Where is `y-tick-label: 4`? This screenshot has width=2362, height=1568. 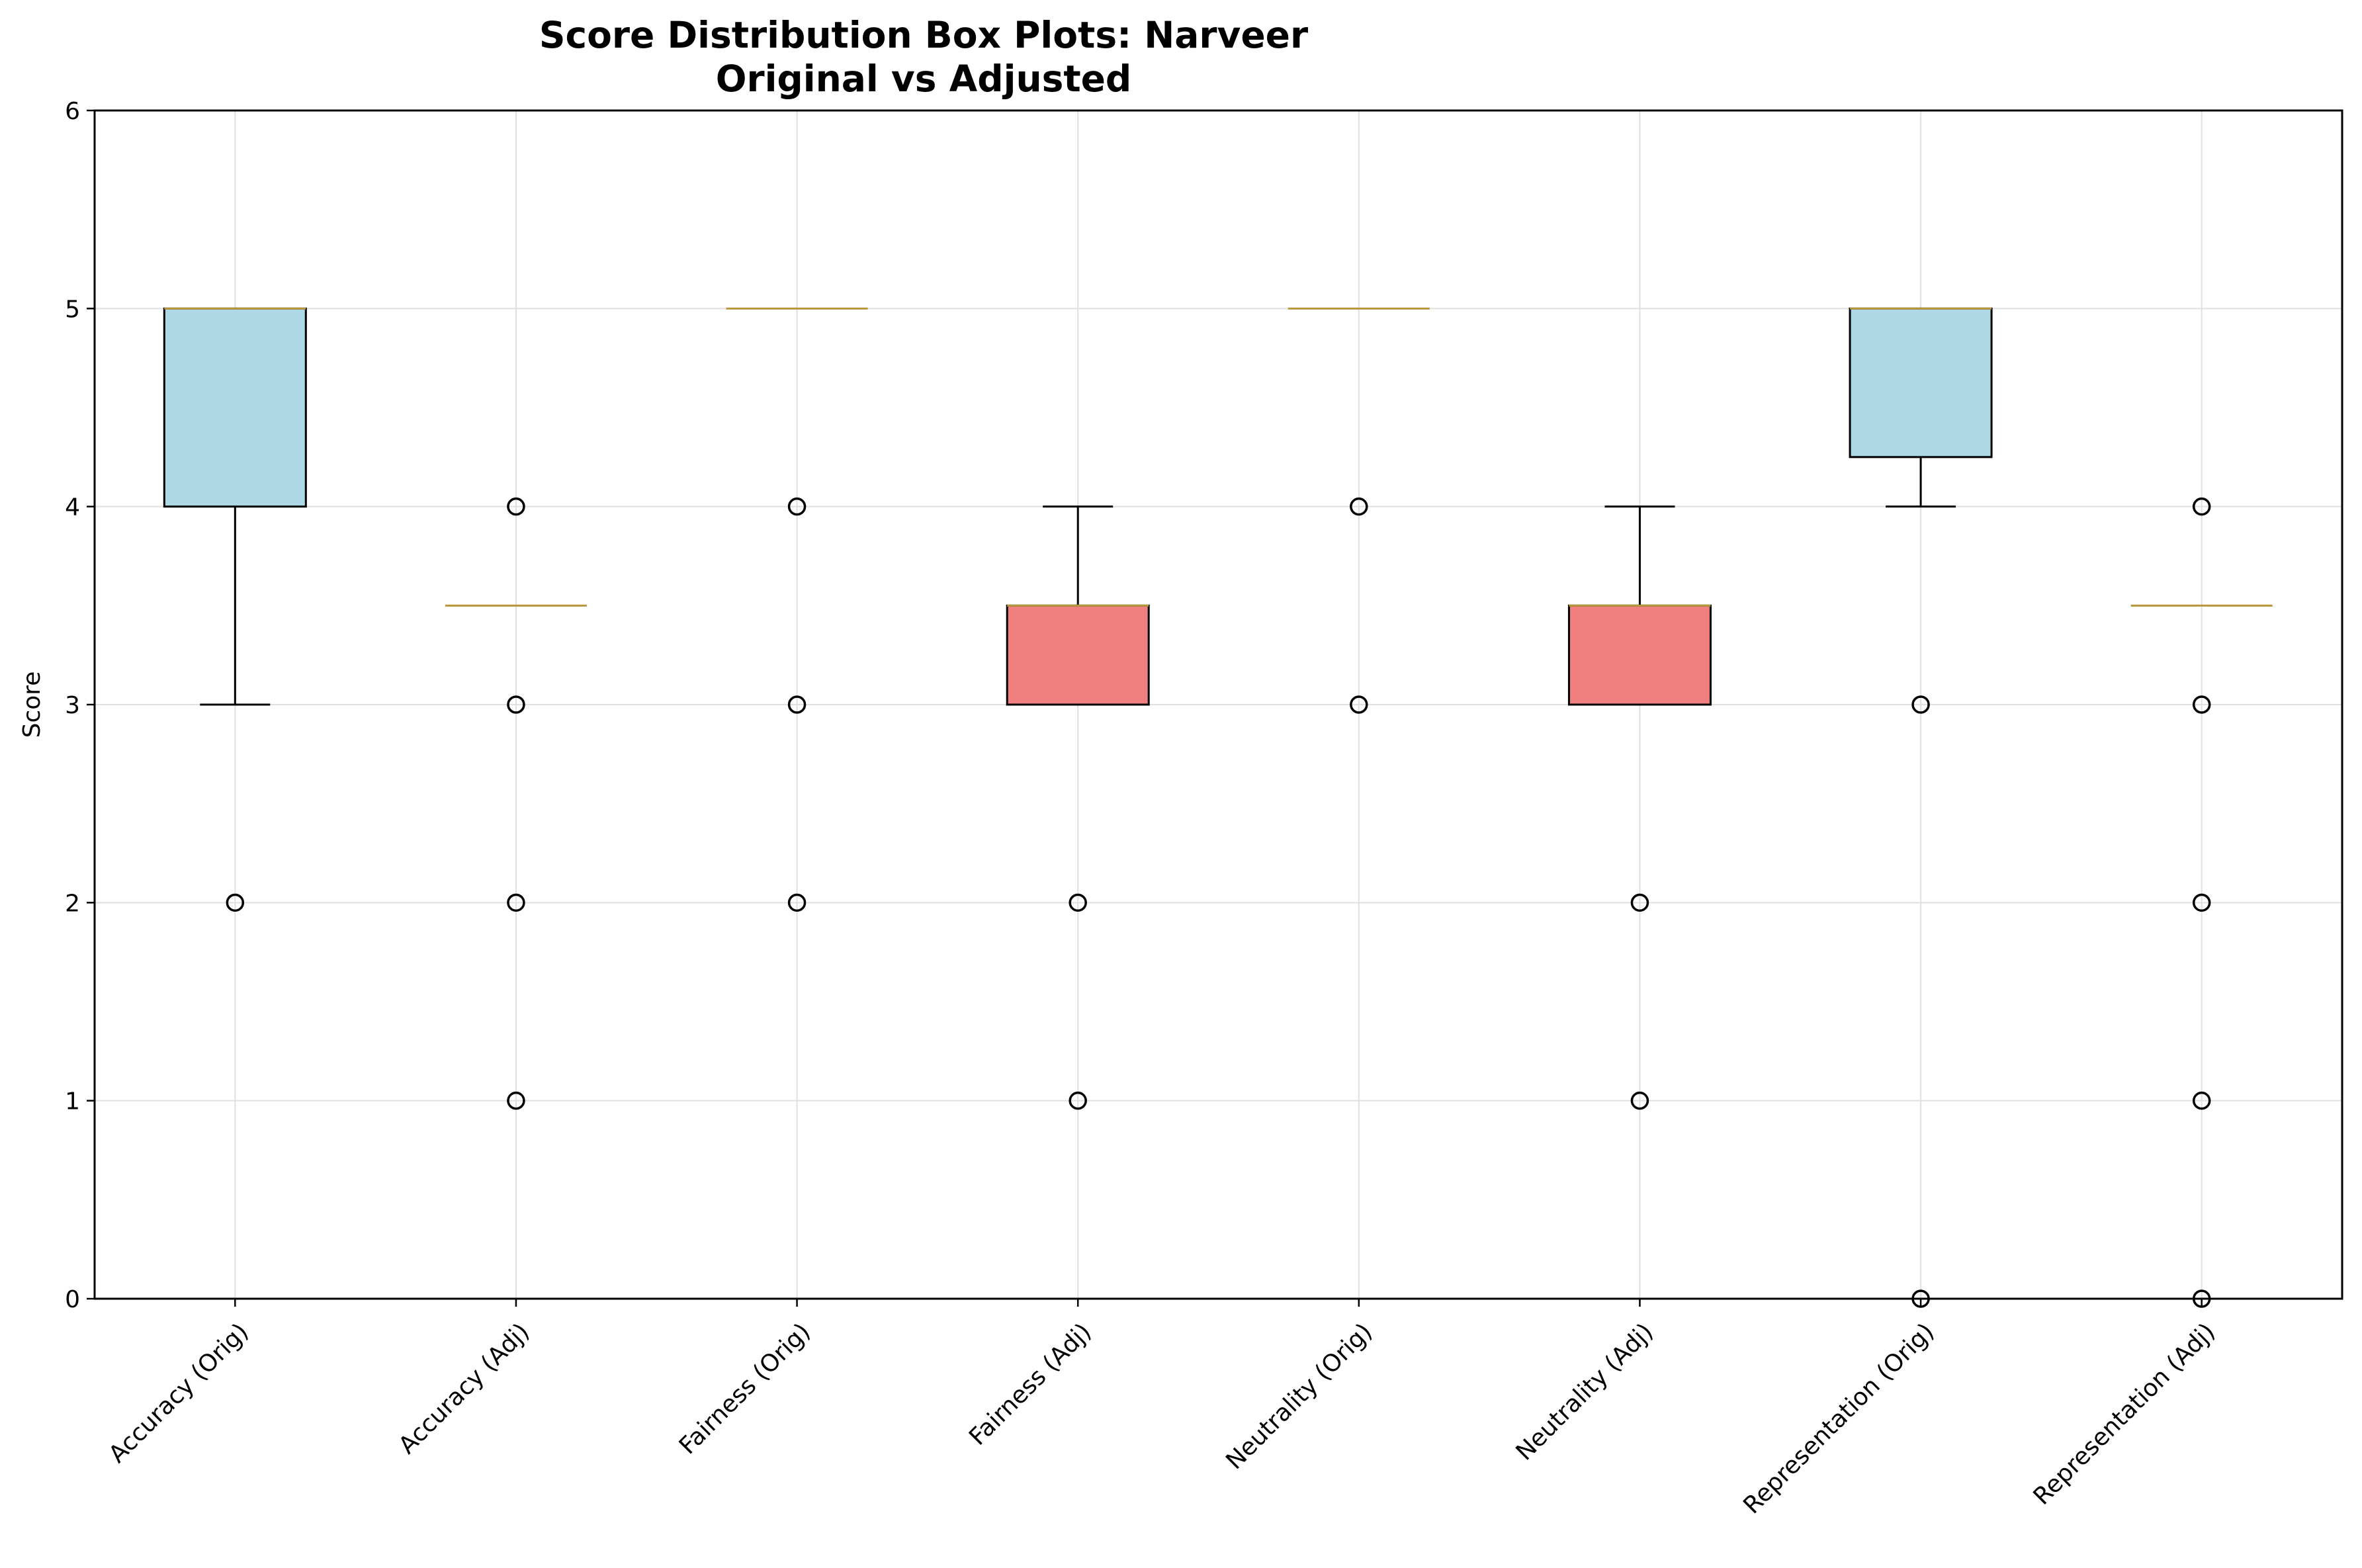 y-tick-label: 4 is located at coordinates (72, 508).